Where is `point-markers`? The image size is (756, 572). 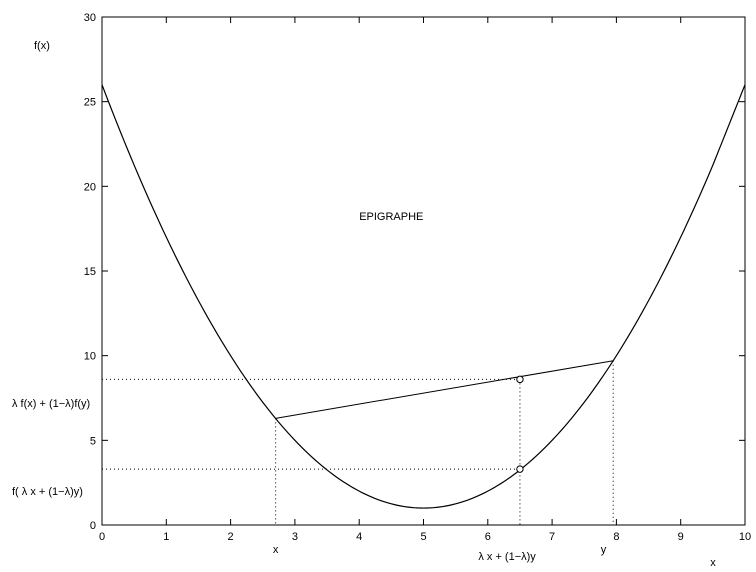
point-markers is located at coordinates (520, 424).